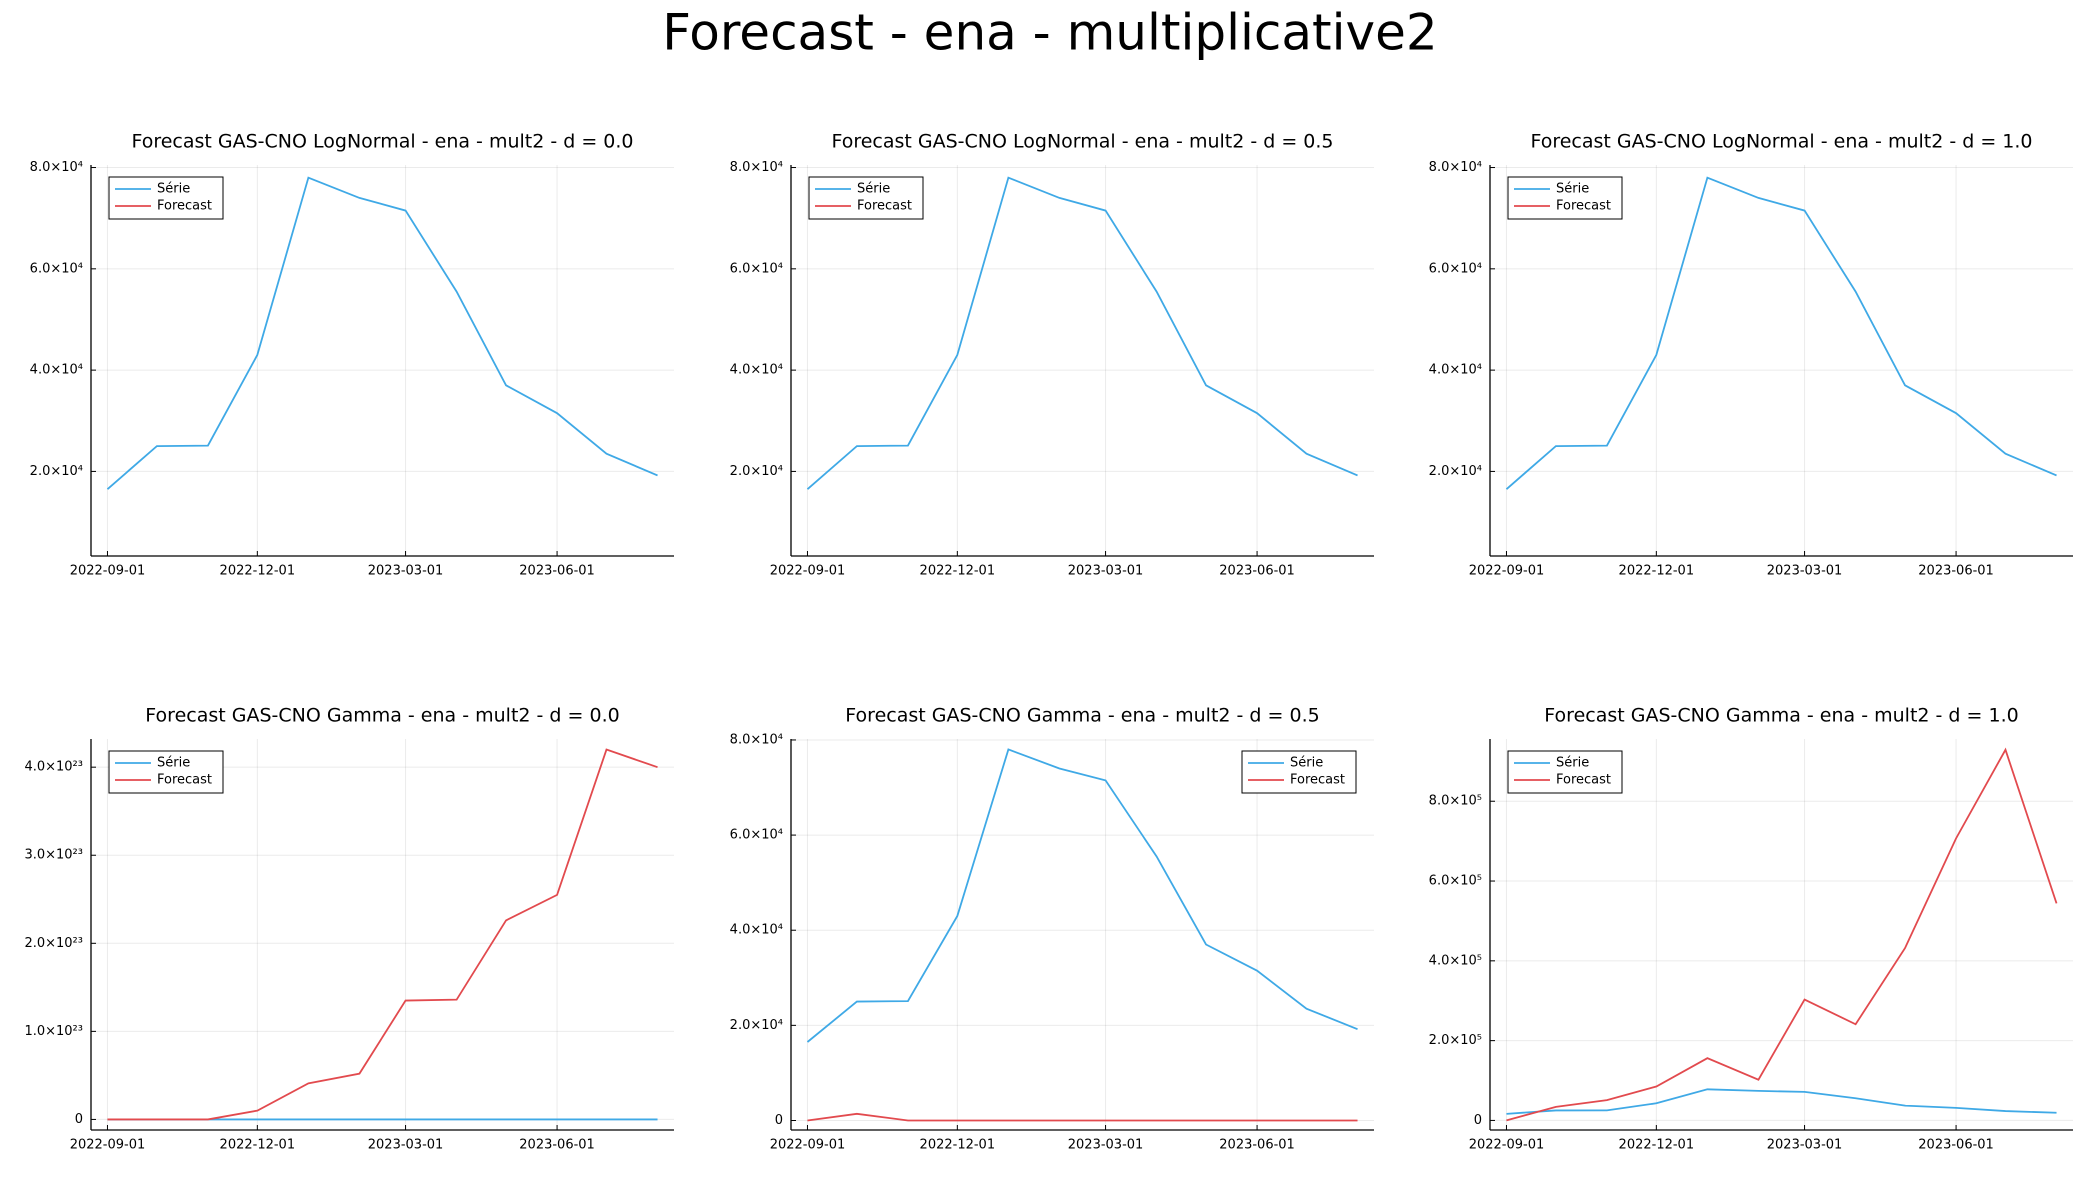 The height and width of the screenshot is (1200, 2100). What do you see at coordinates (53, 1031) in the screenshot?
I see `y-tick-label: 1.0×10²³` at bounding box center [53, 1031].